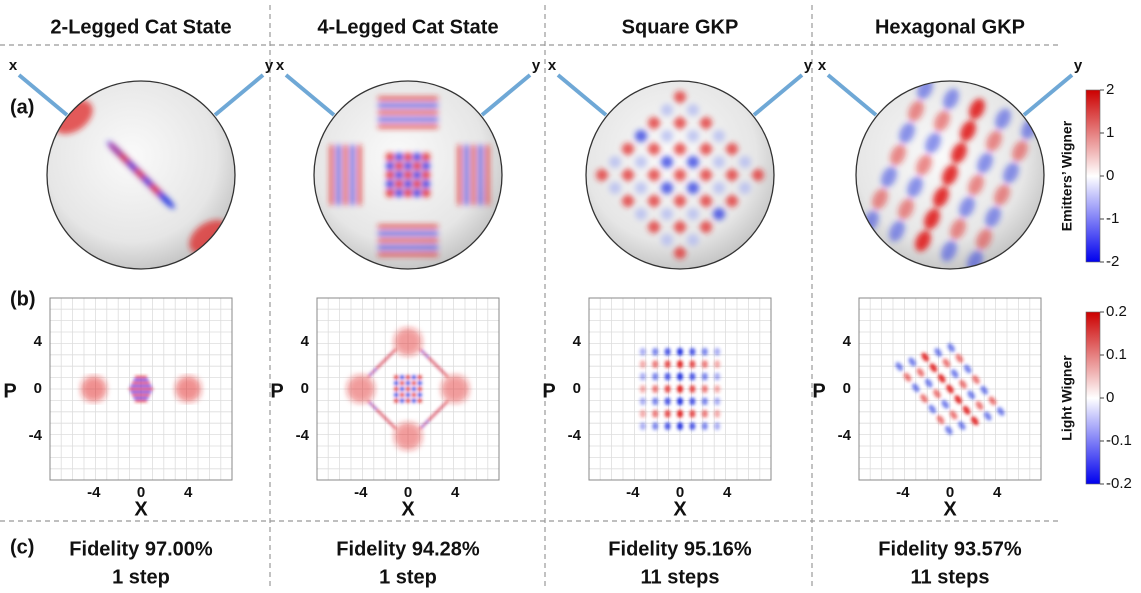  What do you see at coordinates (950, 509) in the screenshot?
I see `x-axis-label: X` at bounding box center [950, 509].